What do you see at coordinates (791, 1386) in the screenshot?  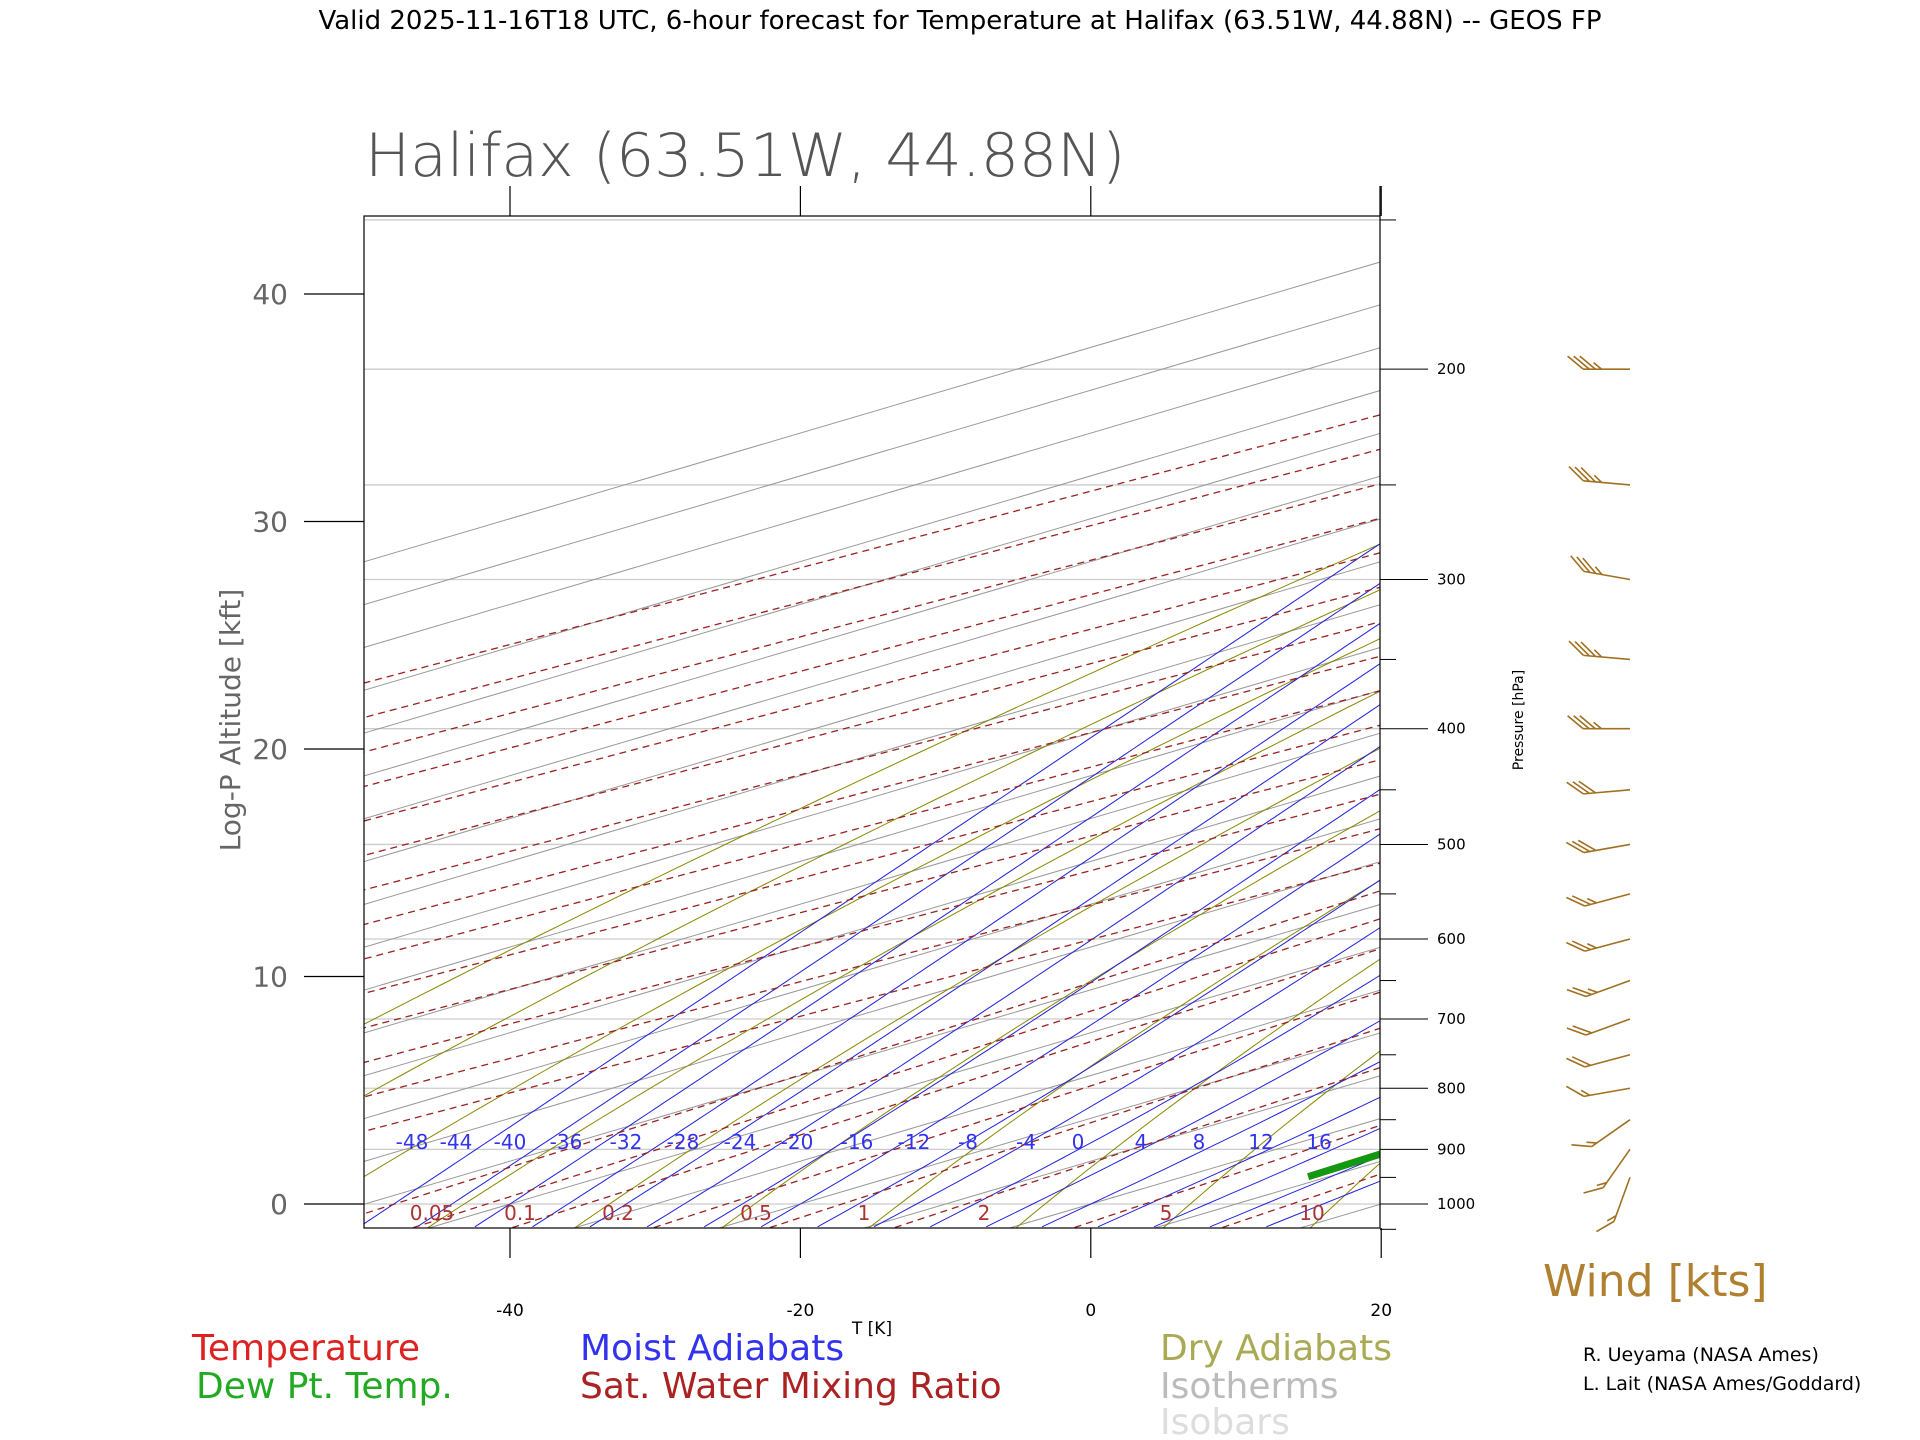 I see `legend-mixing-ratio: Sat. Water Mixing Ratio` at bounding box center [791, 1386].